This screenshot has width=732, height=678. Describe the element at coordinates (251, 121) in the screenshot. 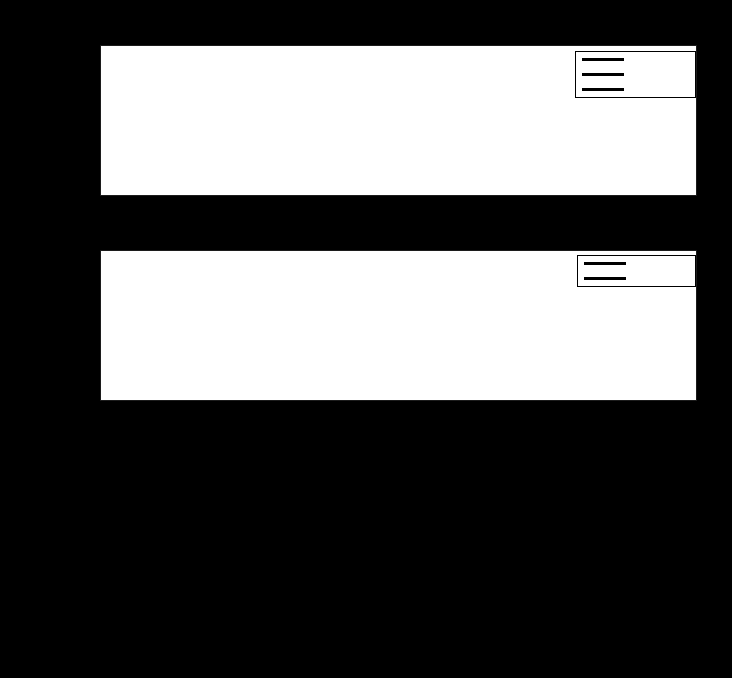

I see `panel-a-curves` at that location.